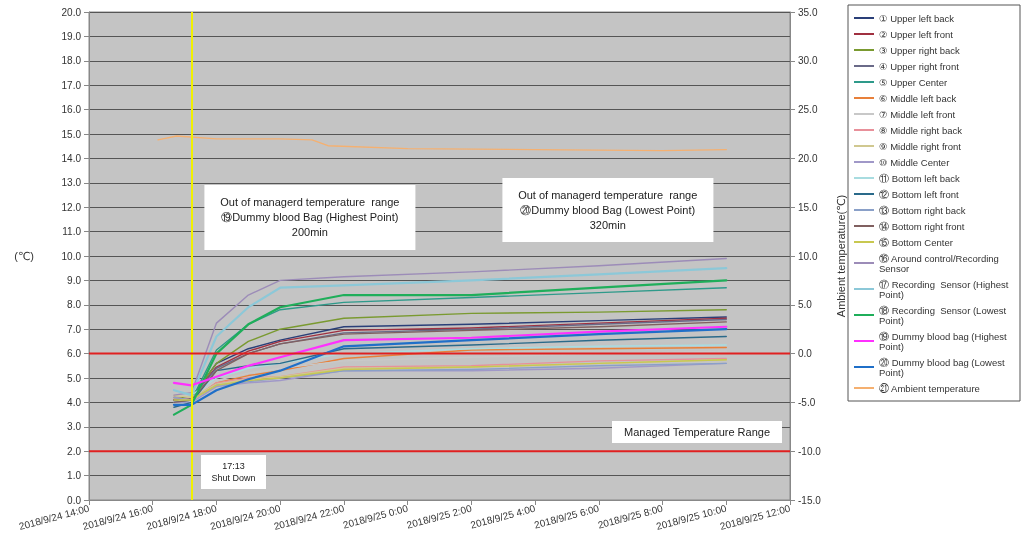  Describe the element at coordinates (71, 134) in the screenshot. I see `y-tick-label: 15.0` at that location.